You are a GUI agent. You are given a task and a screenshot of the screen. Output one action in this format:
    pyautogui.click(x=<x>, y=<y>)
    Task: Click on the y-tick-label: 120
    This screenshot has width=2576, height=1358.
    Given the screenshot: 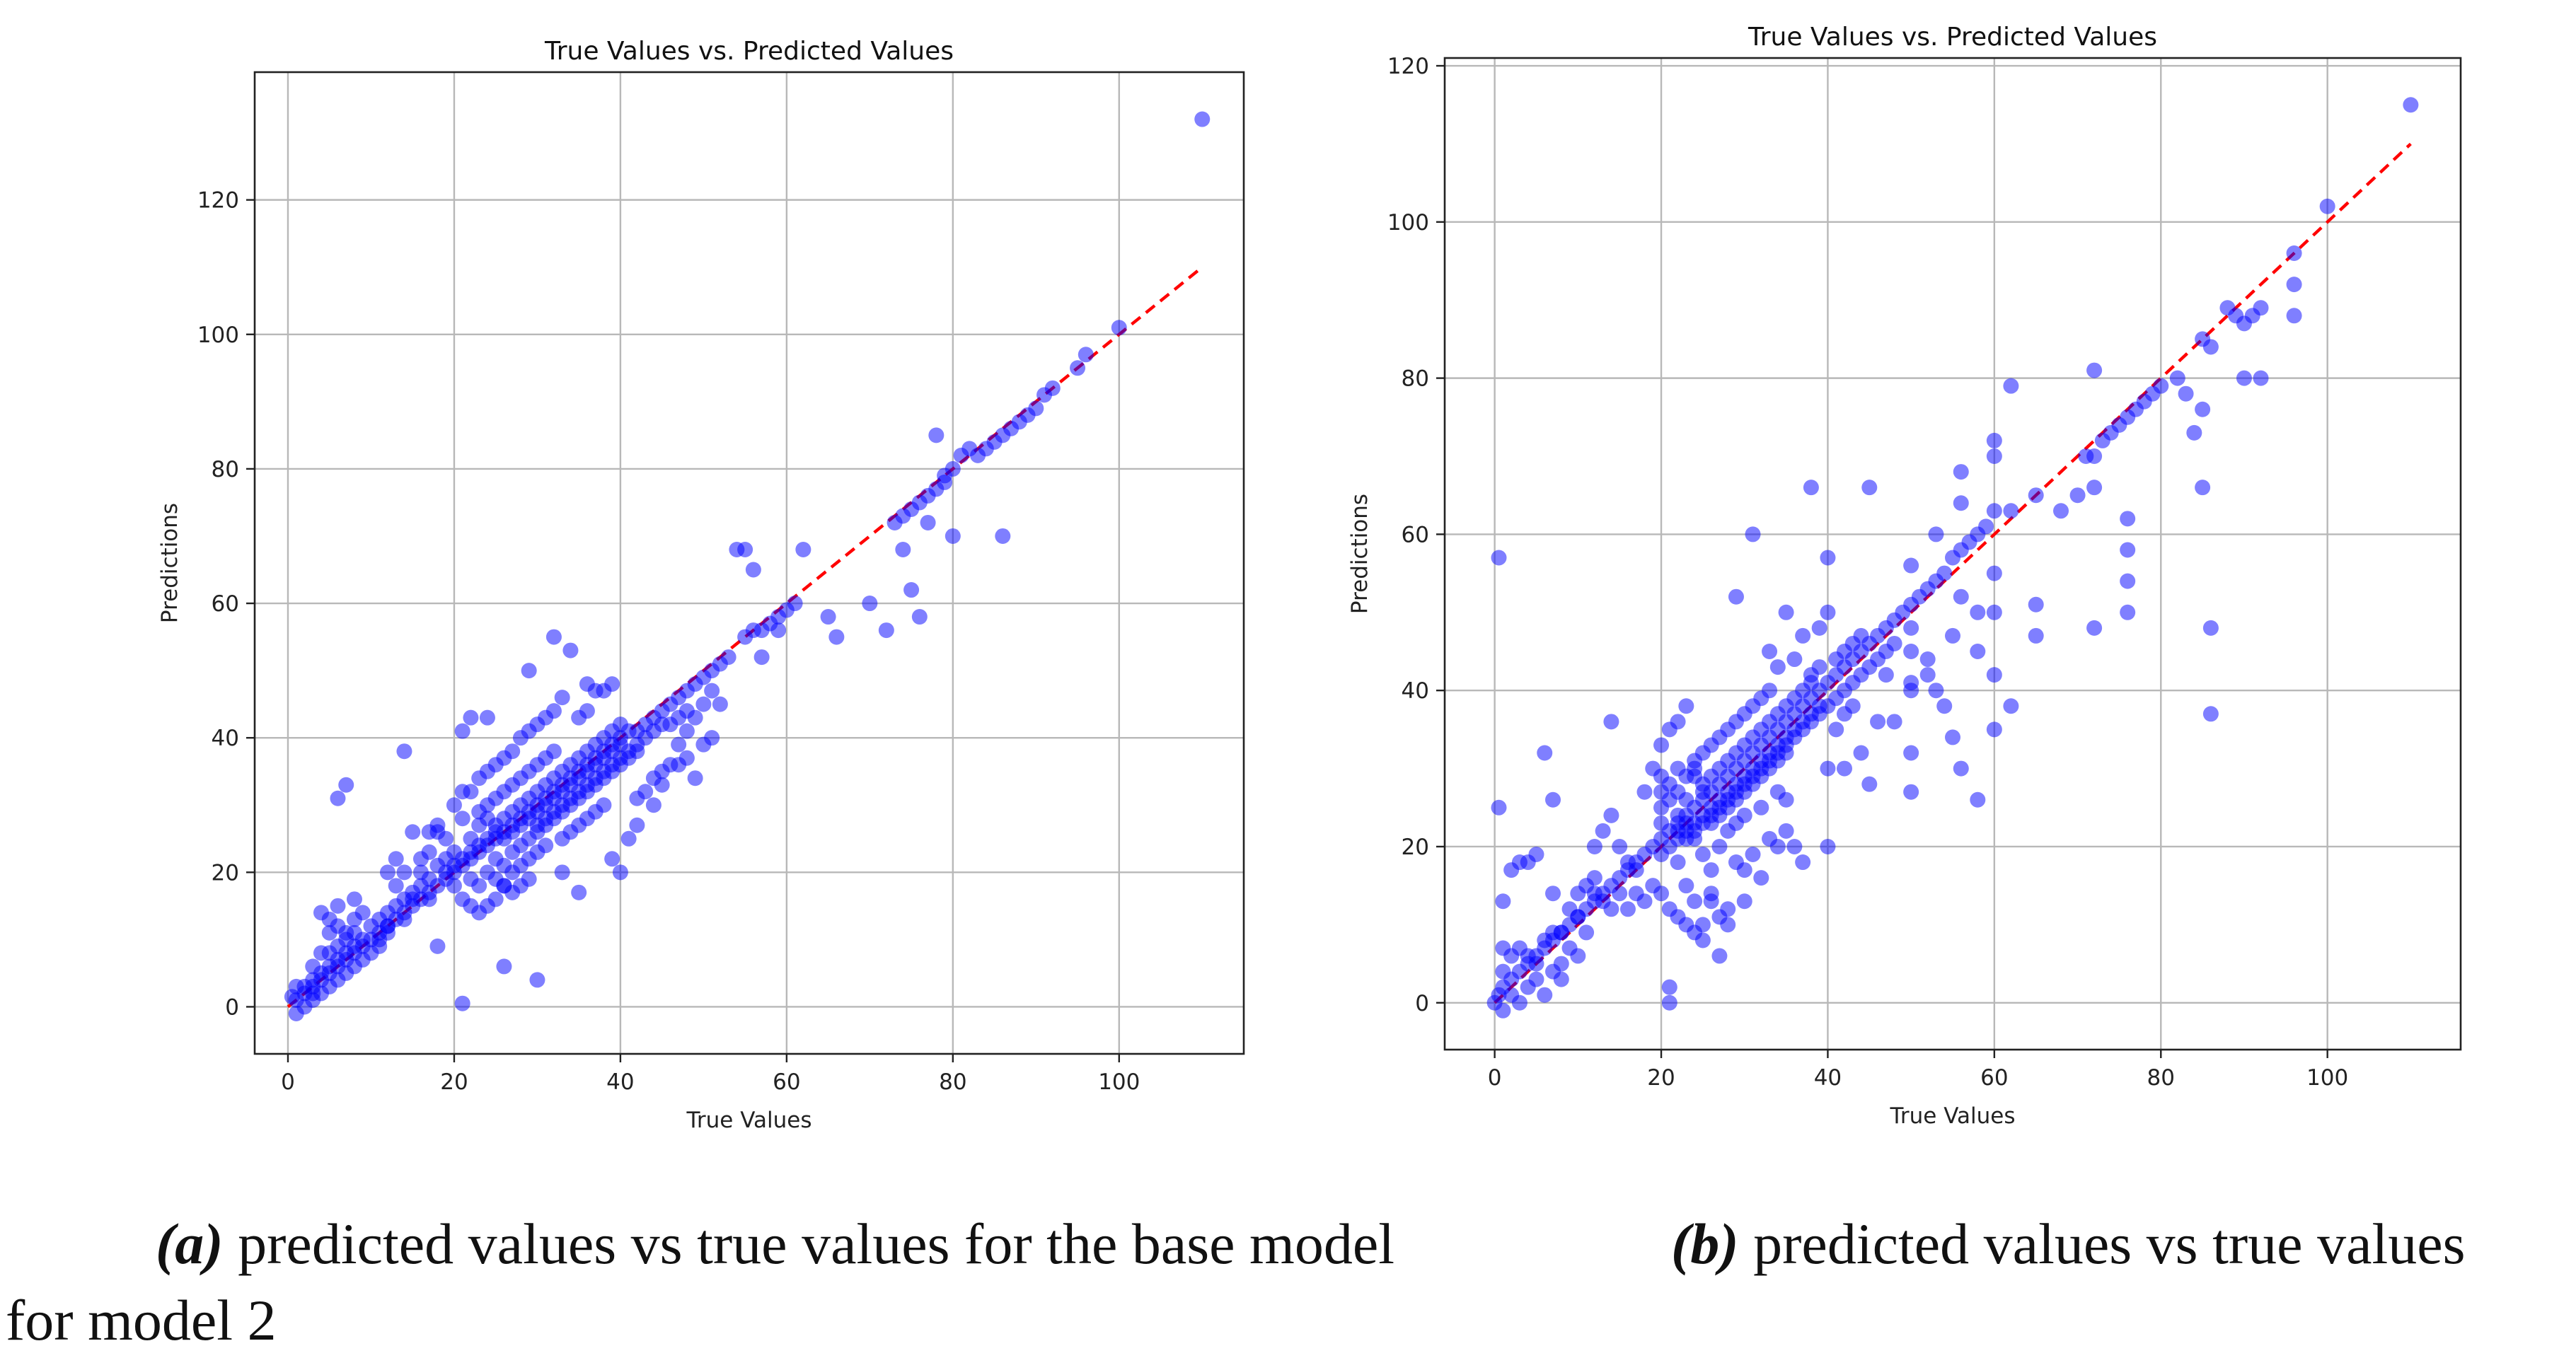 What is the action you would take?
    pyautogui.click(x=218, y=201)
    